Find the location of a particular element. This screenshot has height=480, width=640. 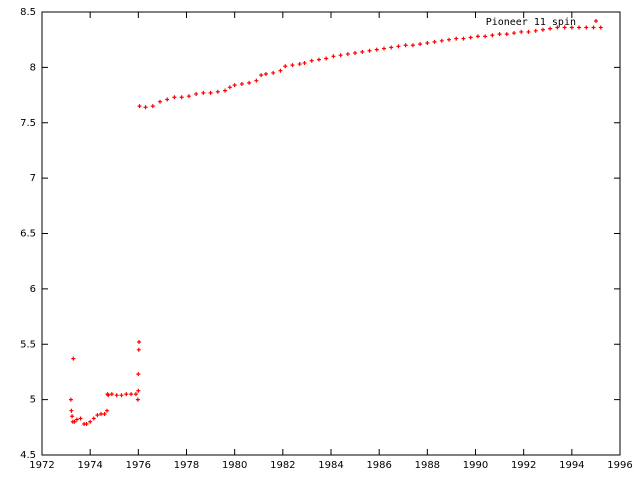

legend-marker is located at coordinates (596, 21).